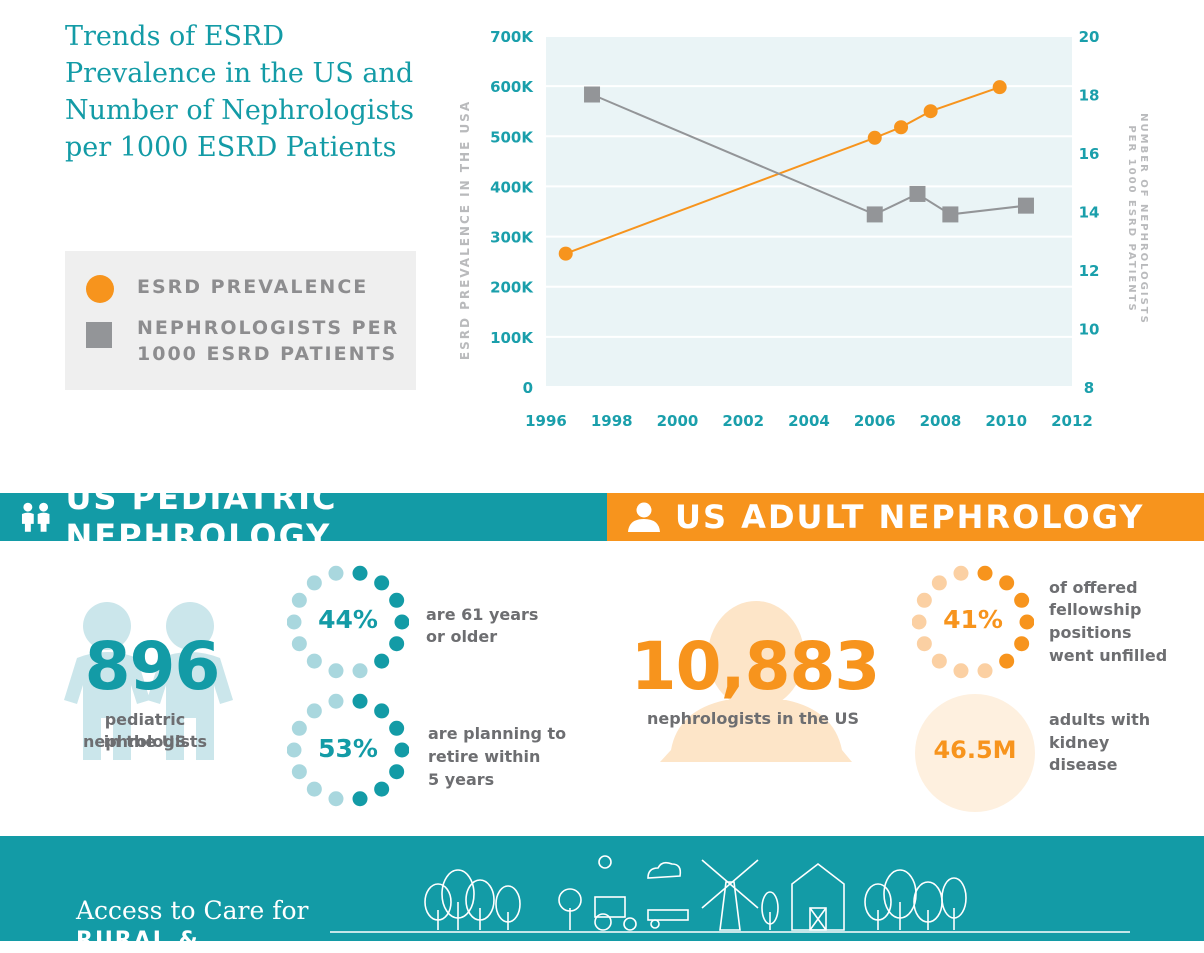  I want to click on x-tick-label: 2012, so click(1072, 421).